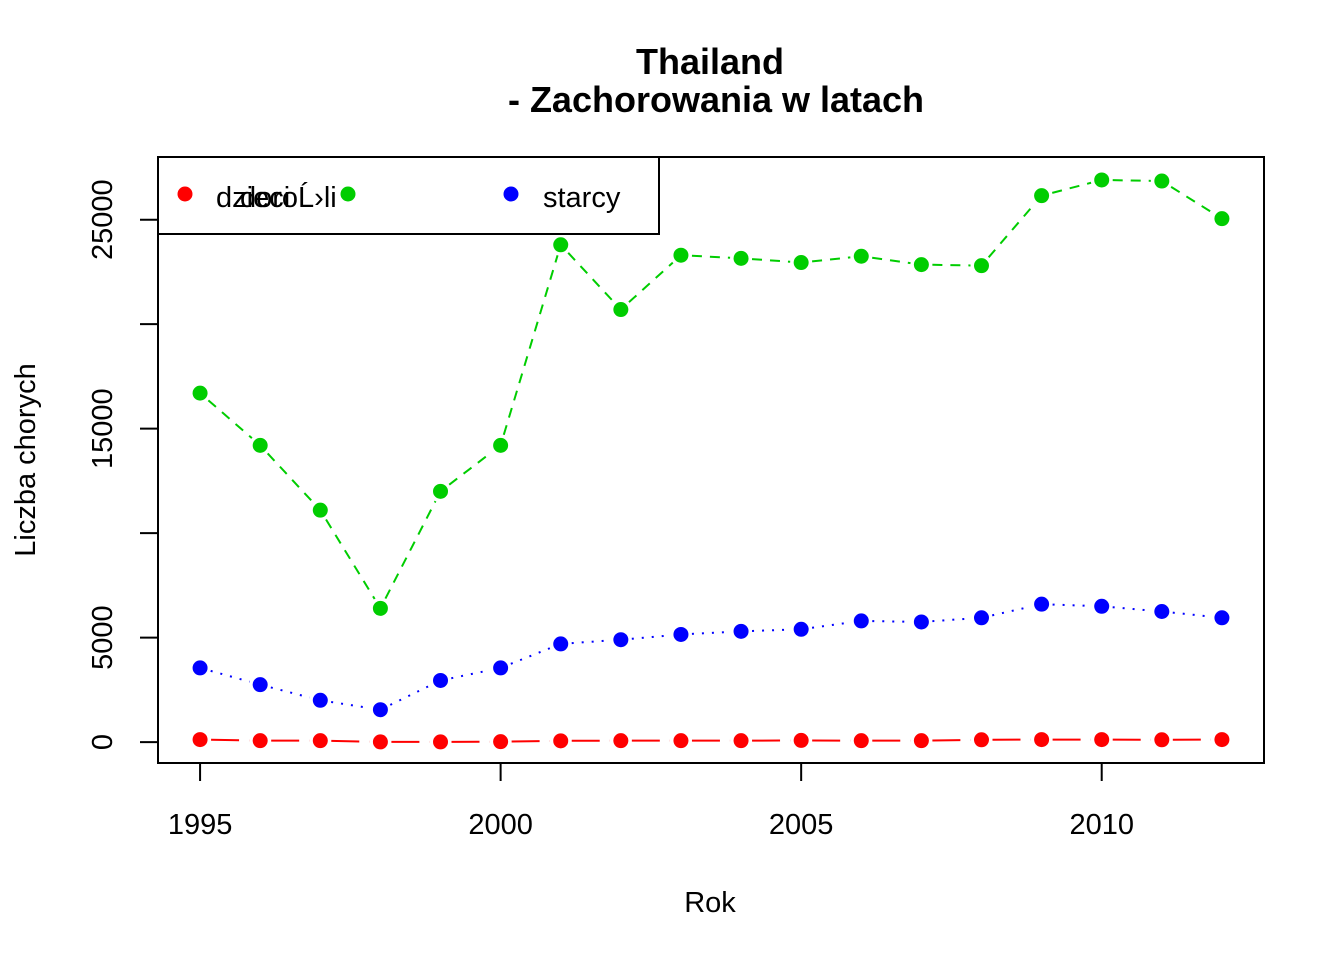 This screenshot has height=960, width=1344. I want to click on chart-title-line-2: - Zachorowania w latach, so click(716, 99).